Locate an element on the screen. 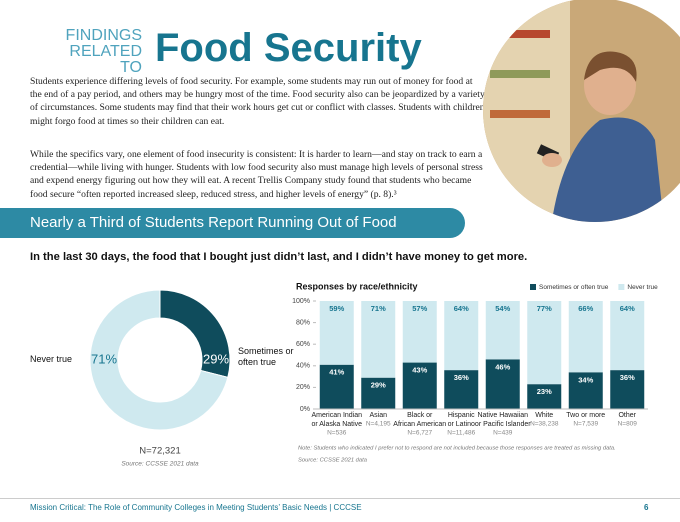 The width and height of the screenshot is (680, 522). banner is located at coordinates (232, 223).